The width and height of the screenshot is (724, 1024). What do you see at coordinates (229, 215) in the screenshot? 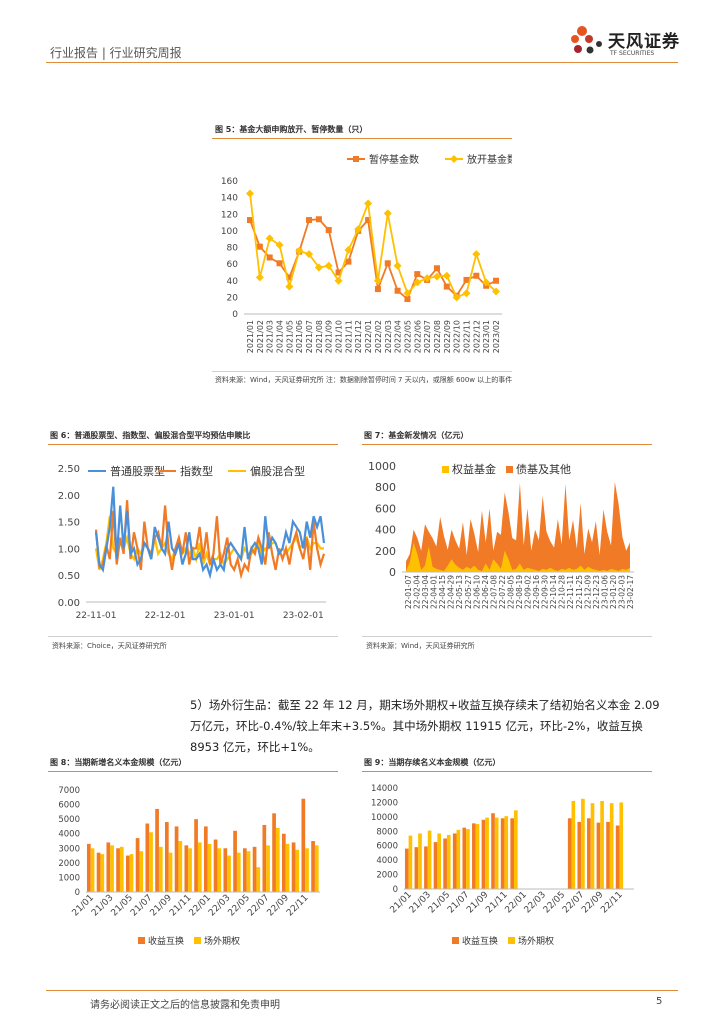
I see `y-tick-label: 120` at bounding box center [229, 215].